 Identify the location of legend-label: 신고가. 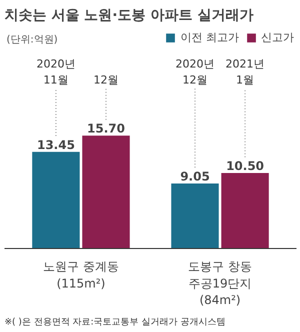
(277, 37).